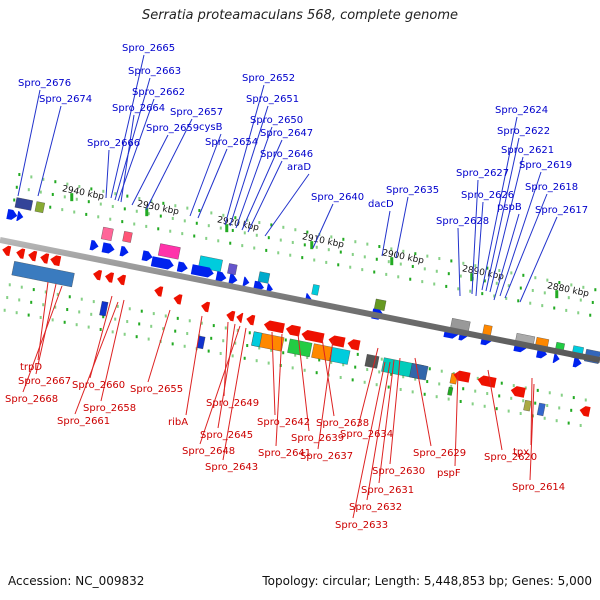 This screenshot has width=600, height=600. What do you see at coordinates (156, 389) in the screenshot?
I see `reverse-gene-label: Spro_2655` at bounding box center [156, 389].